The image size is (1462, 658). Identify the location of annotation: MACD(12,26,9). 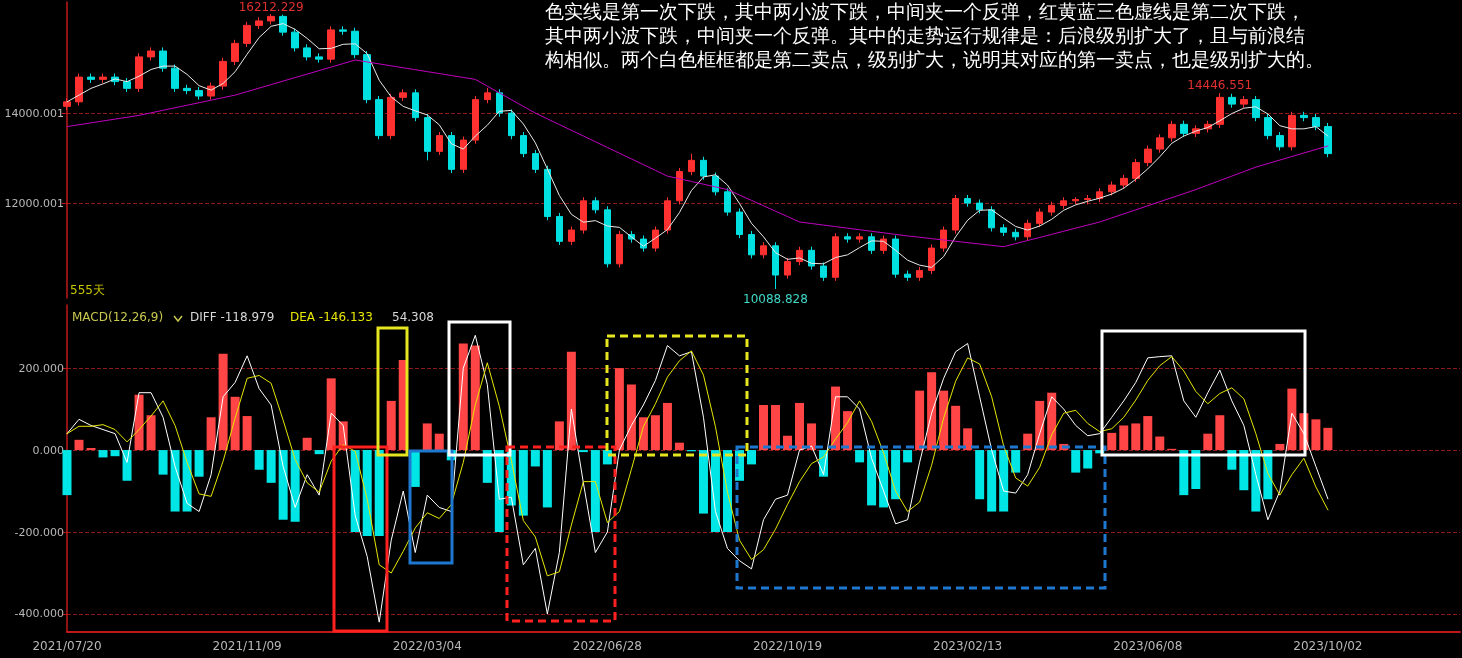
(118, 317).